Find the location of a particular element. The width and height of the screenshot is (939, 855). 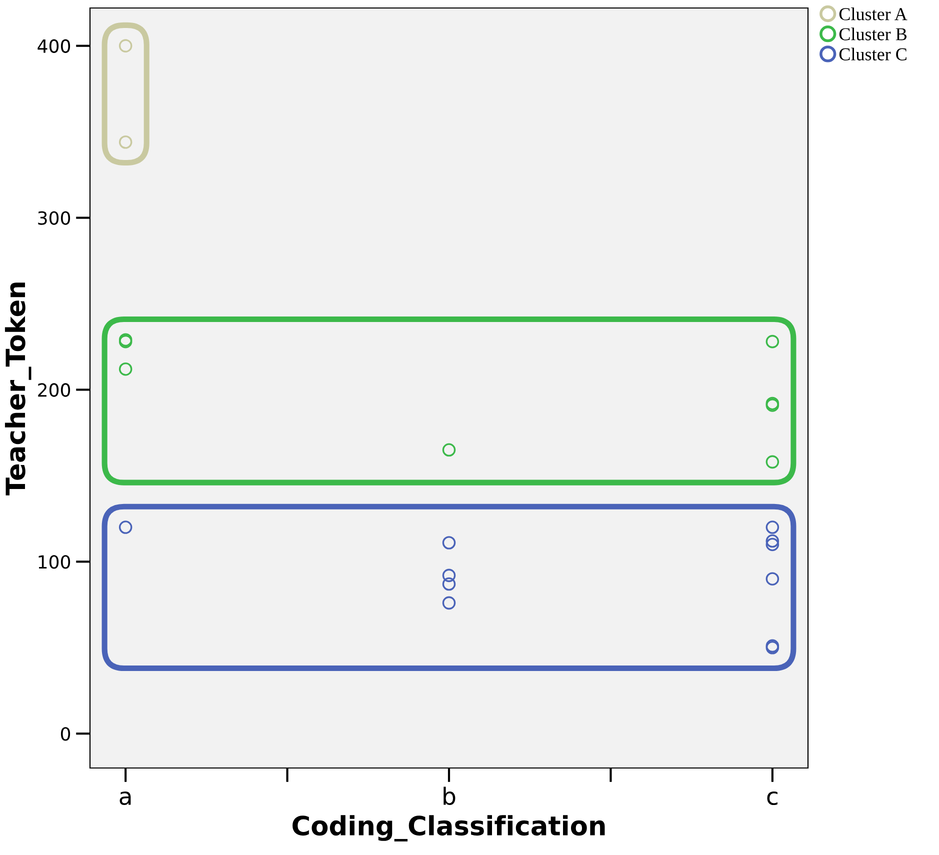

y-tick-label: 0 is located at coordinates (65, 734).